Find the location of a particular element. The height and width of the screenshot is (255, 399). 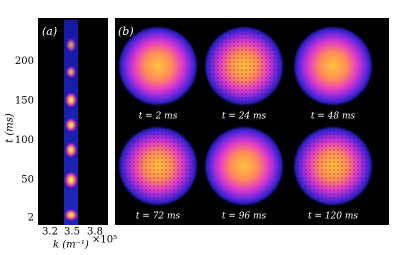

image-caption: t = 2 ms is located at coordinates (158, 117).